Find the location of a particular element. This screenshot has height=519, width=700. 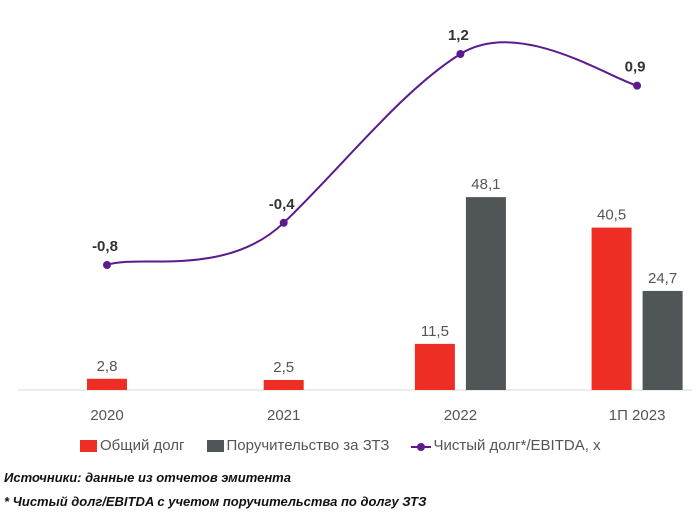

line-value-label: -0,4 is located at coordinates (282, 204).